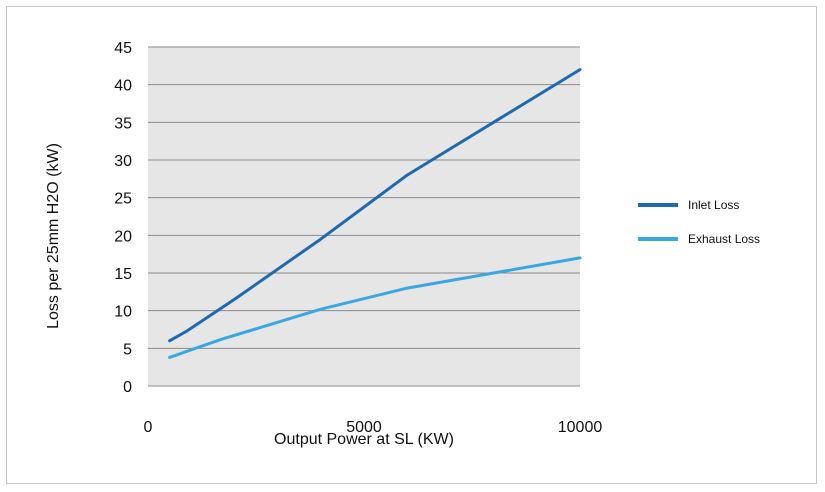 Image resolution: width=825 pixels, height=492 pixels. I want to click on legend-label: Exhaust Loss, so click(724, 239).